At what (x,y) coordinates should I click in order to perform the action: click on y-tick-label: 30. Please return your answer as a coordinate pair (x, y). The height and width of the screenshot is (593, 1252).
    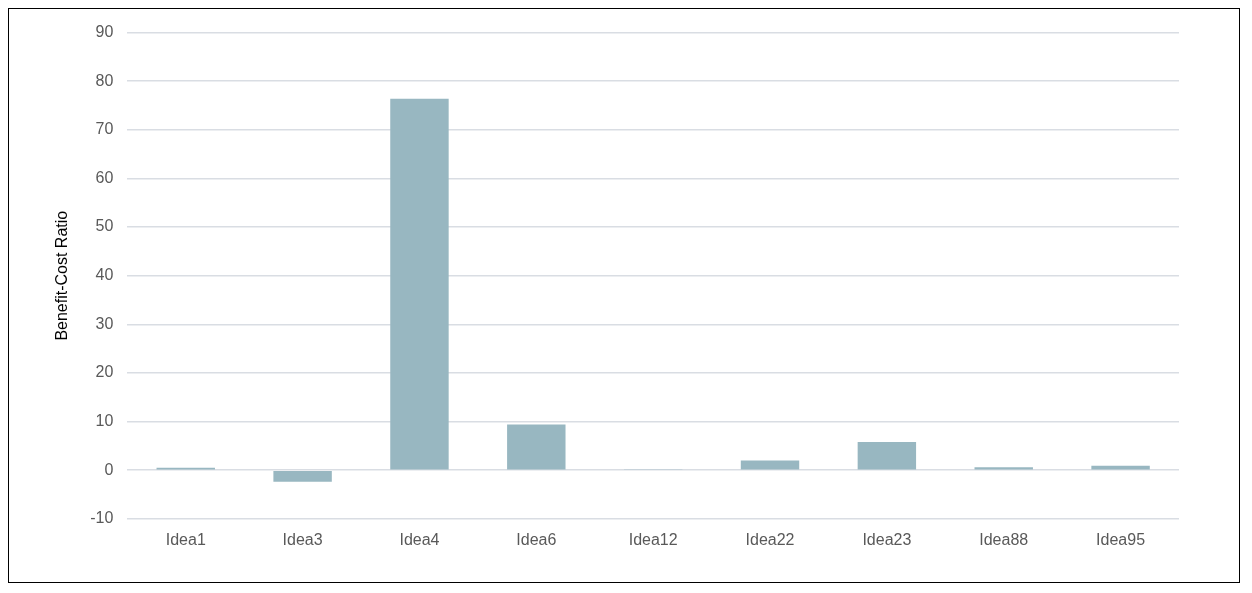
    Looking at the image, I should click on (104, 323).